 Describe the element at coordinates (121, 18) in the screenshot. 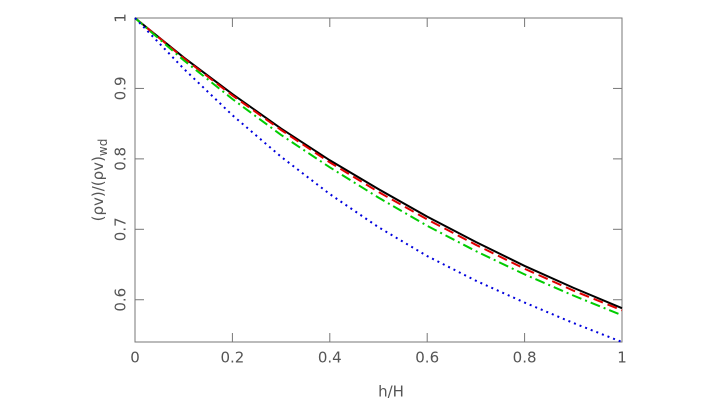

I see `y-tick-label: 1` at that location.